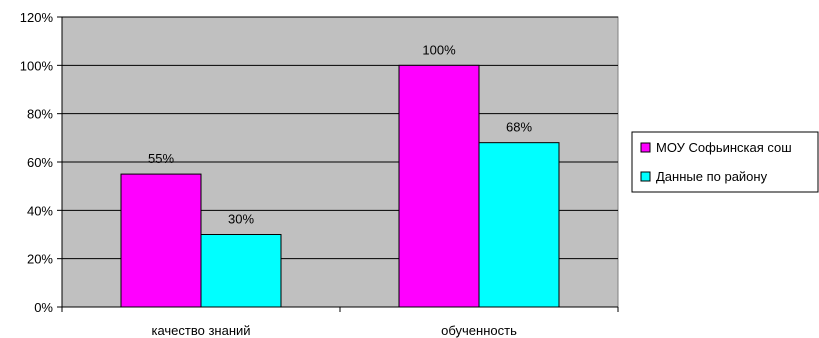  What do you see at coordinates (37, 65) in the screenshot?
I see `y-tick-label: 100%` at bounding box center [37, 65].